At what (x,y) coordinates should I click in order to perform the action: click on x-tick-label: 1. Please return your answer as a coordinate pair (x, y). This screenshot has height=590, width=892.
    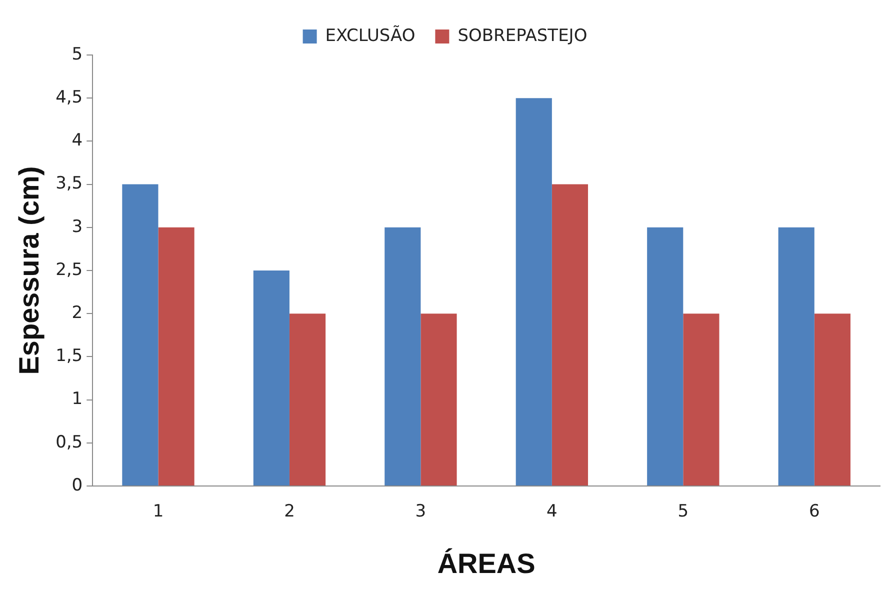
    Looking at the image, I should click on (158, 512).